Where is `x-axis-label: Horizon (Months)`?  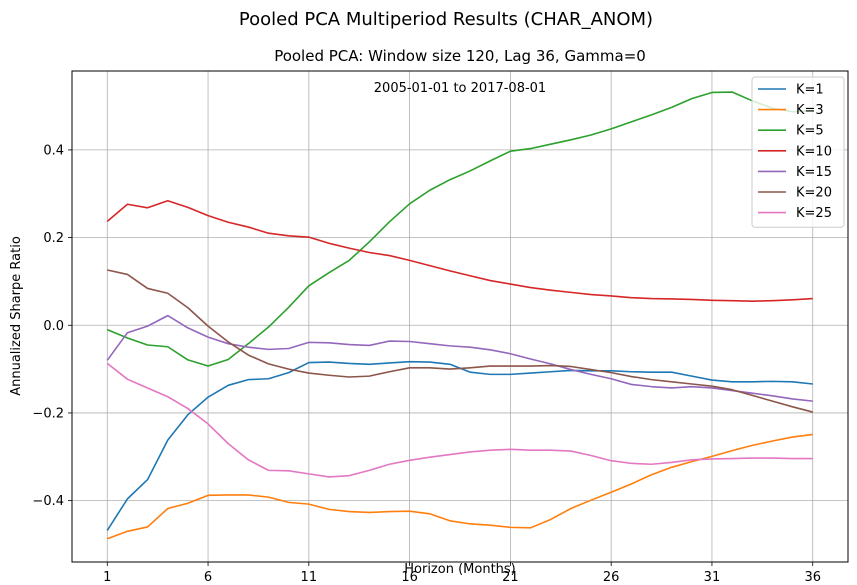 x-axis-label: Horizon (Months) is located at coordinates (460, 569).